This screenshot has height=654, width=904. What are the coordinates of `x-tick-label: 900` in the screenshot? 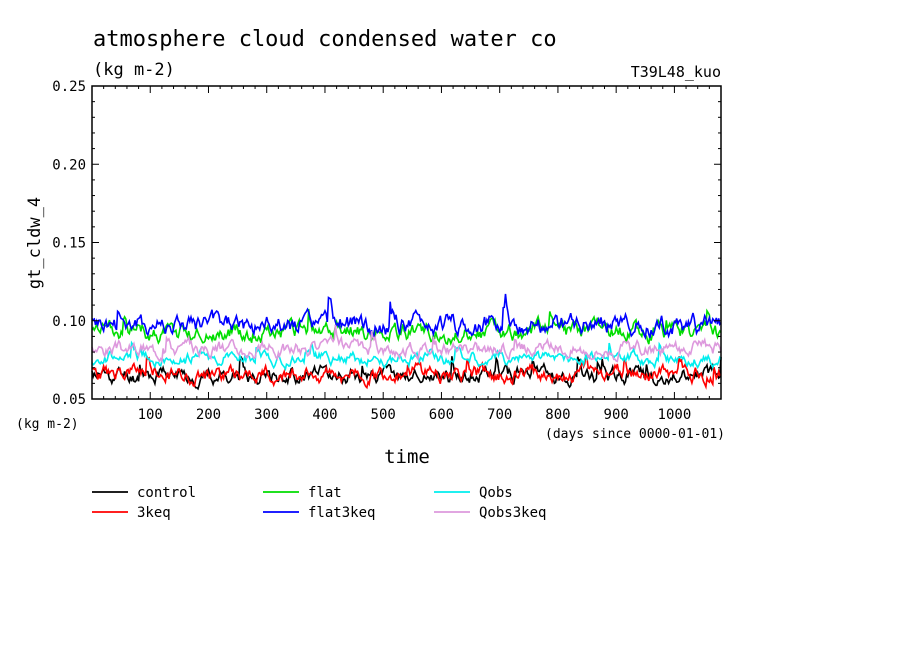 It's located at (616, 415).